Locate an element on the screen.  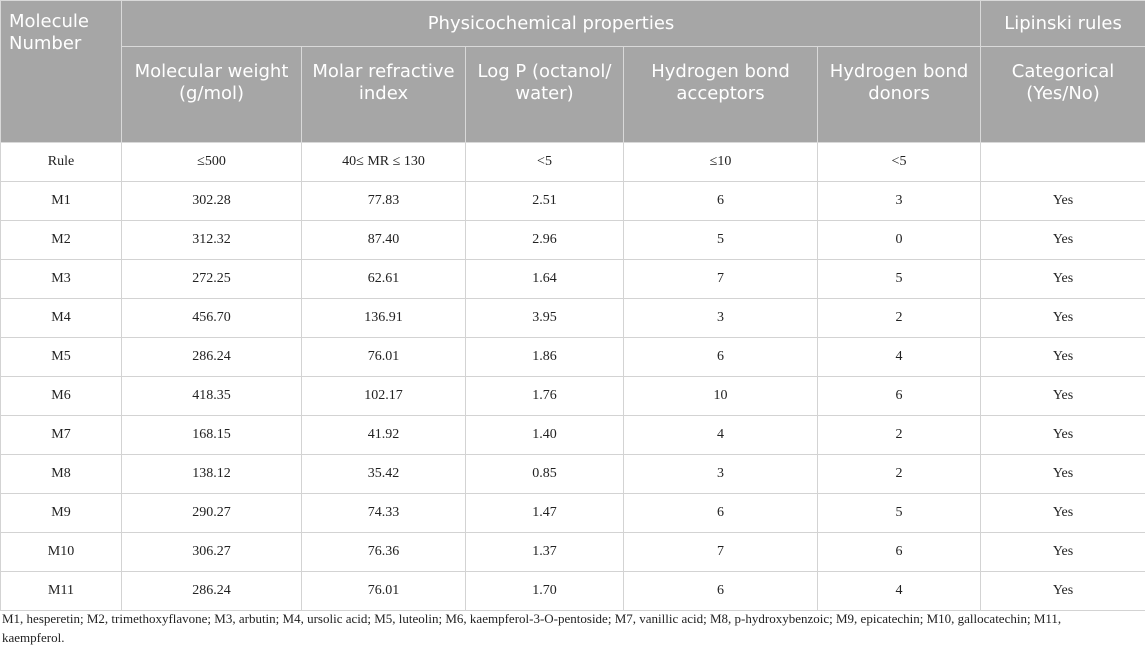
table-row: M1 302.28 77.83 2.51 6 3 Yes is located at coordinates (572, 201).